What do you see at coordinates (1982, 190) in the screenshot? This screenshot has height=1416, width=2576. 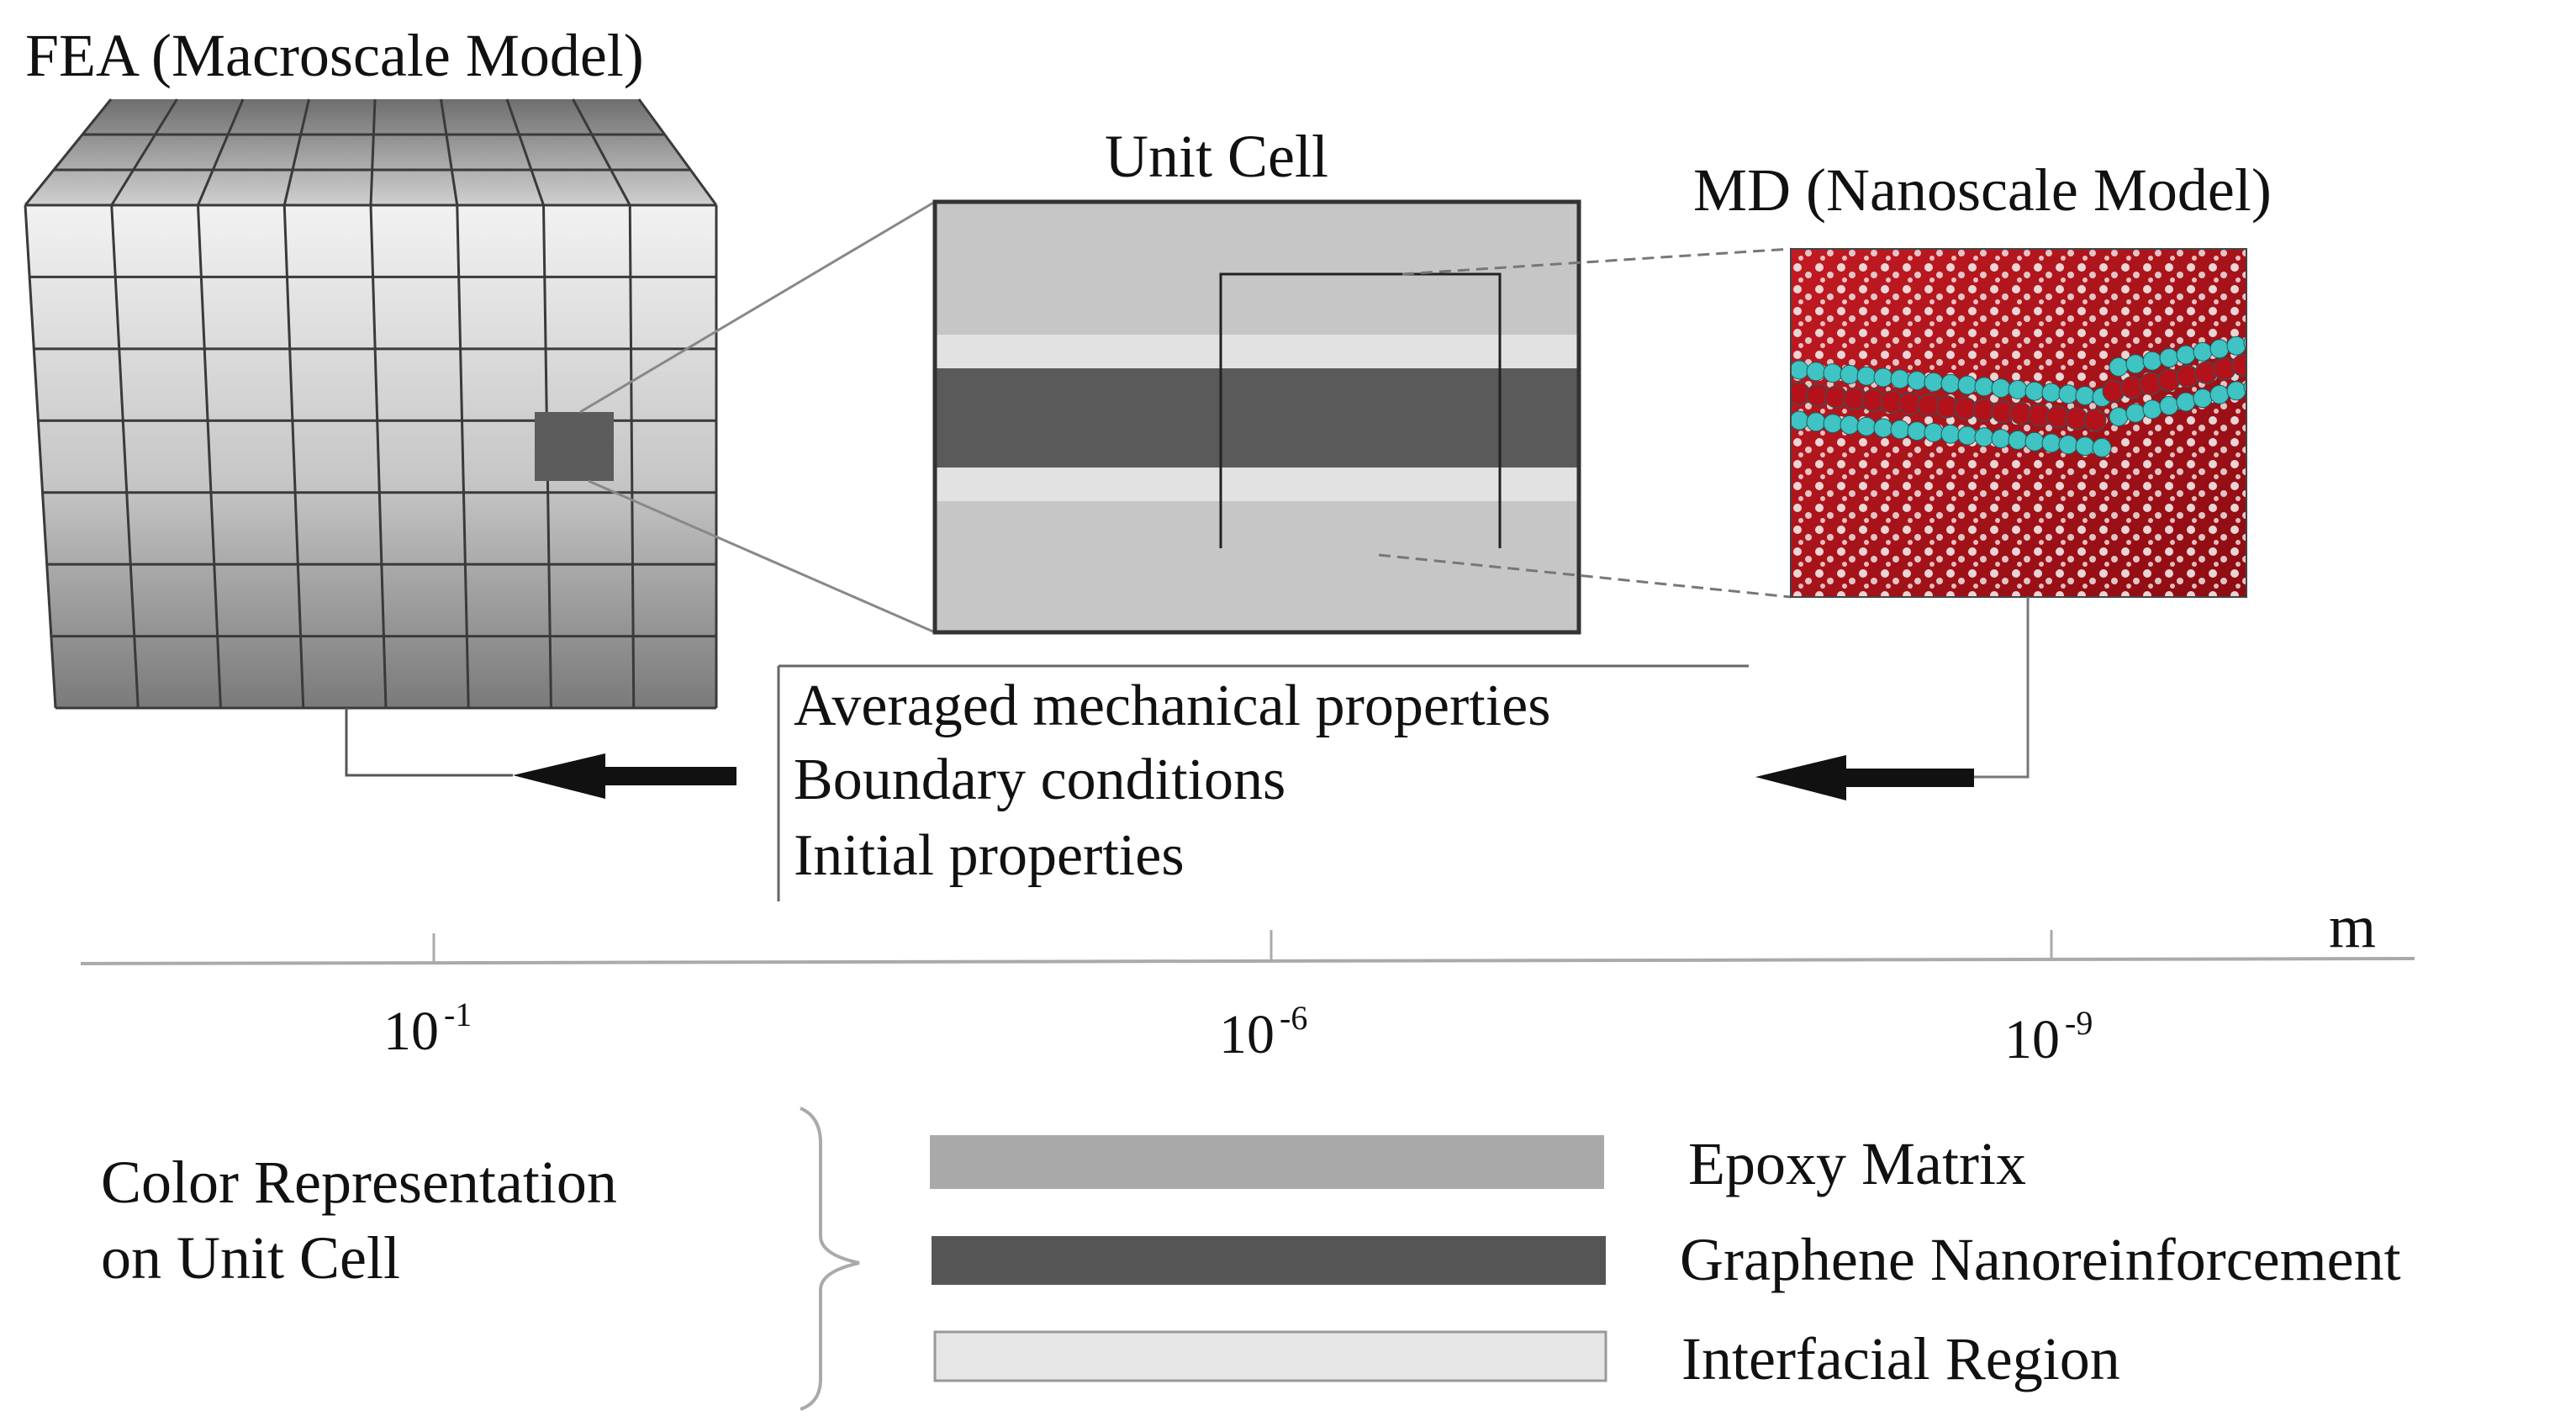 I see `md-title: MD (Nanoscale Model)` at bounding box center [1982, 190].